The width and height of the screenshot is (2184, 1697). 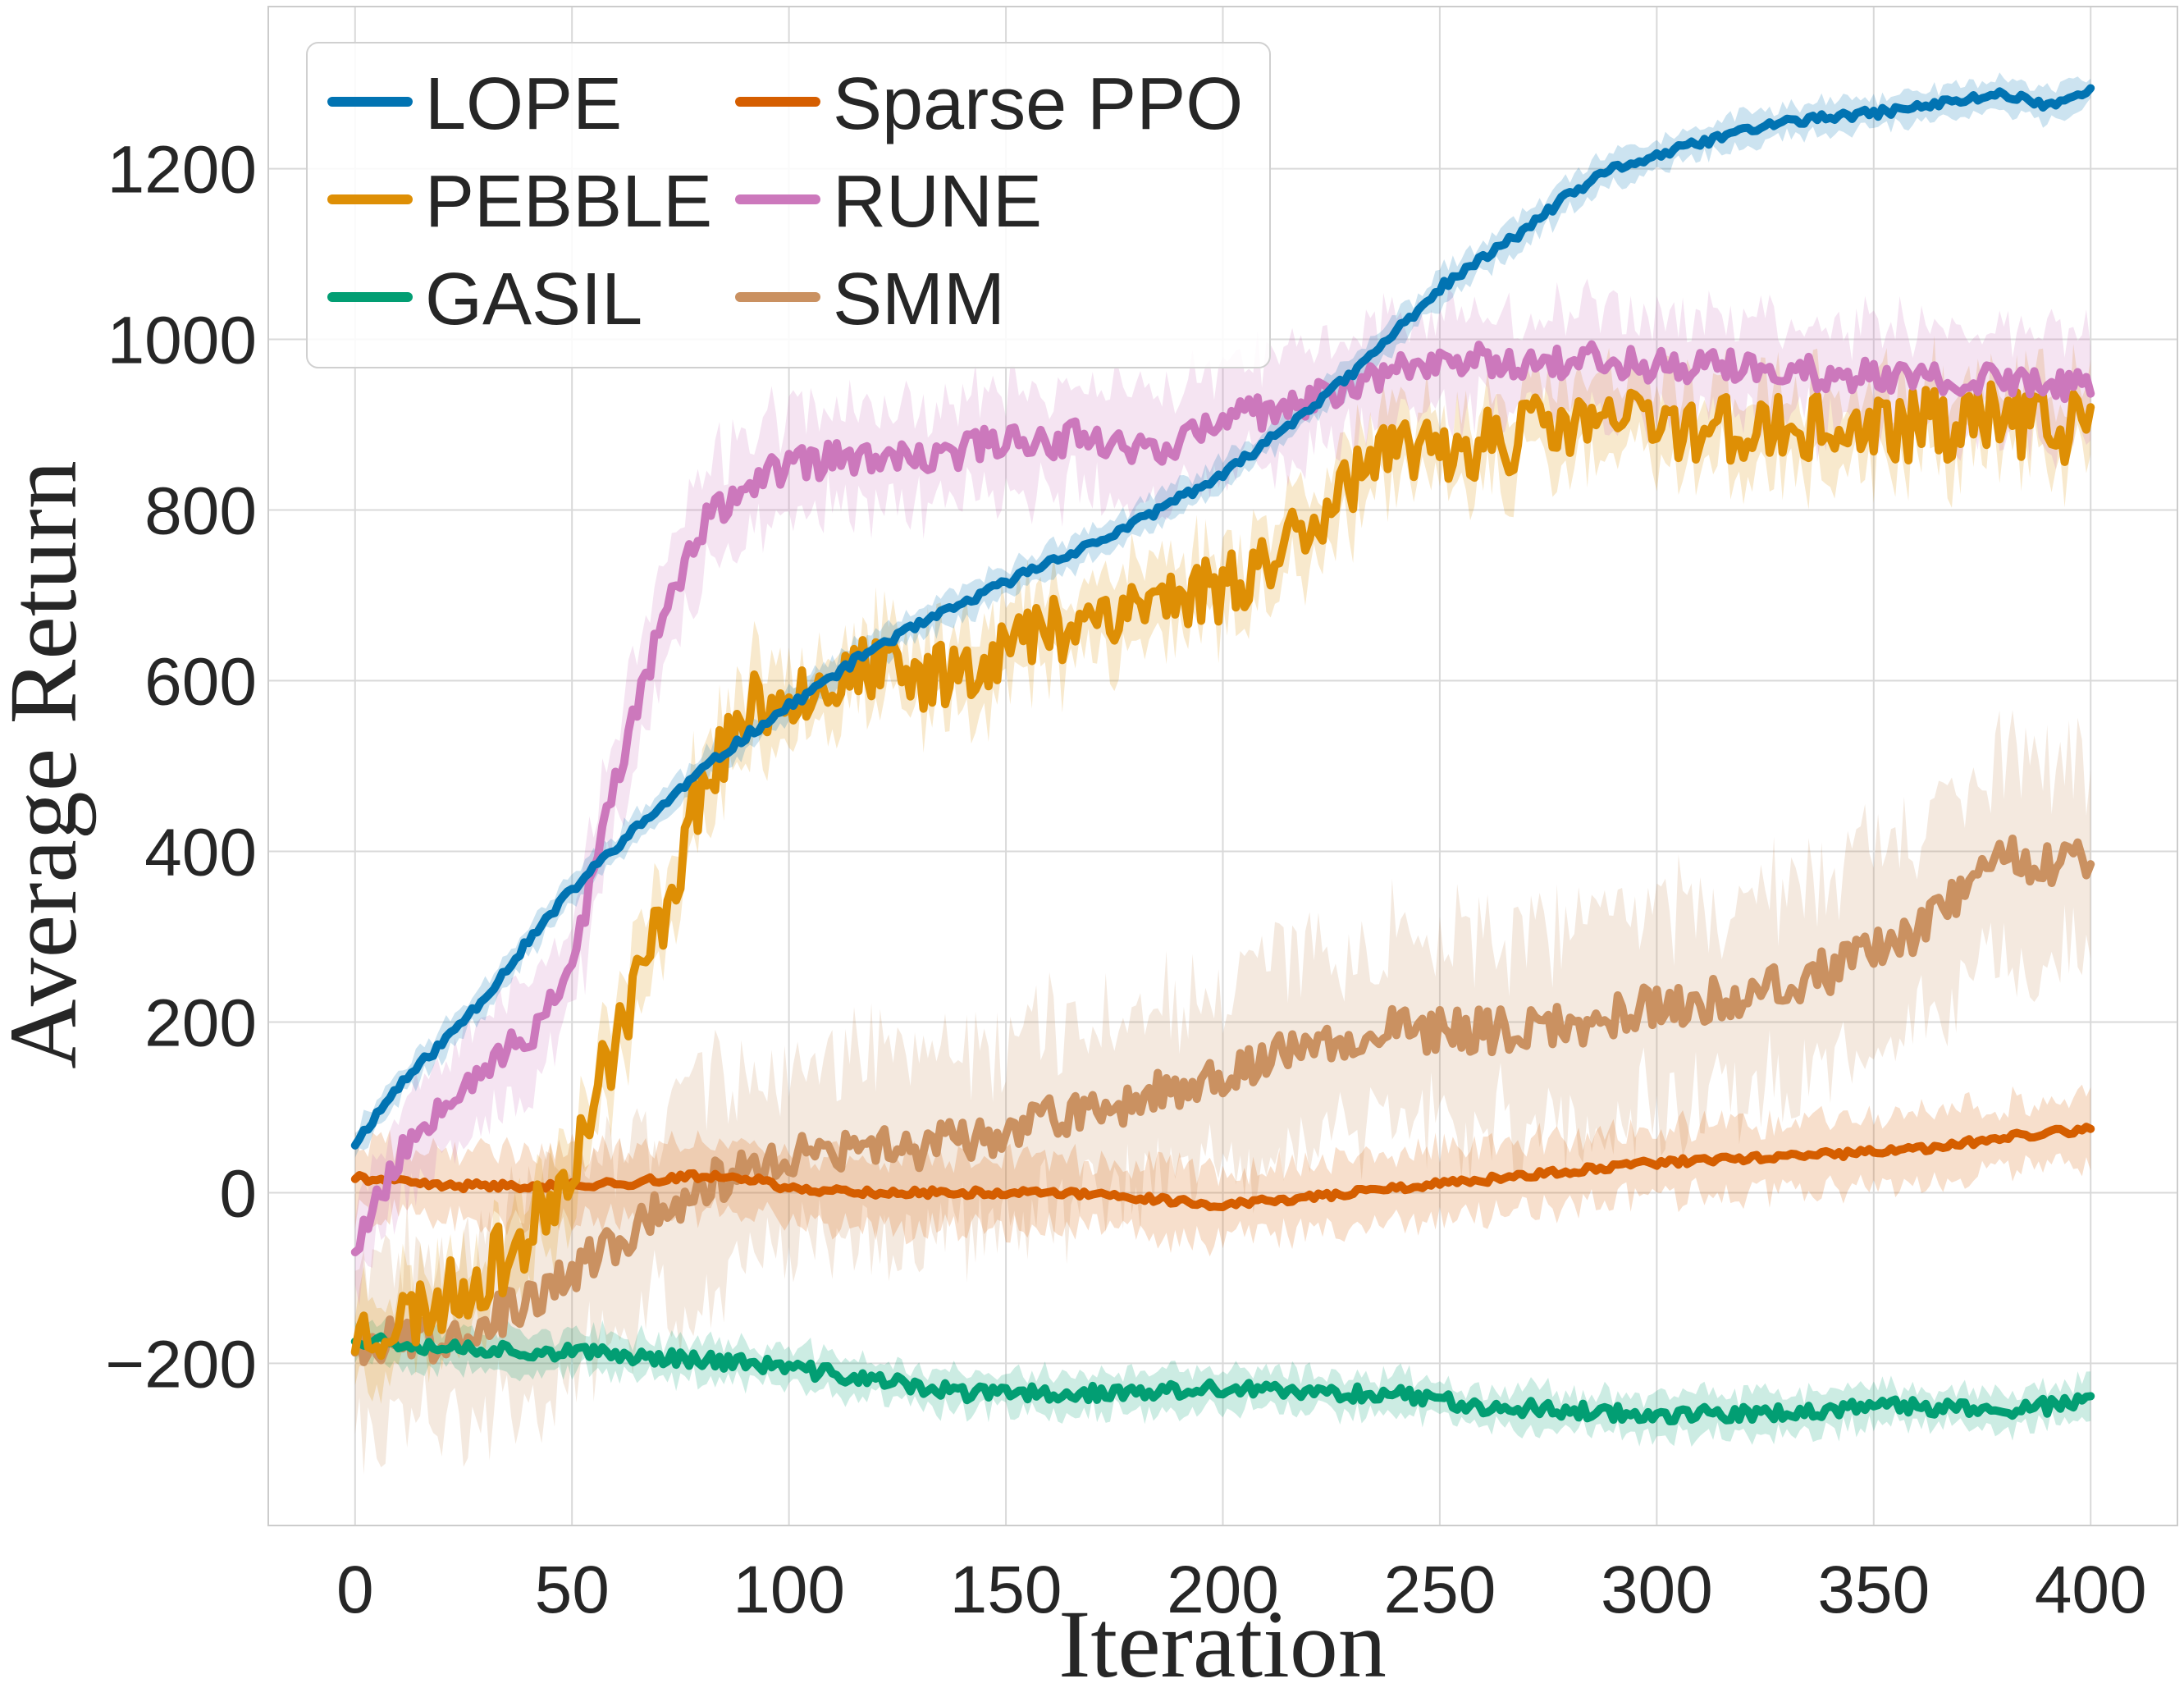 I want to click on legend-label-smm: SMM, so click(x=919, y=299).